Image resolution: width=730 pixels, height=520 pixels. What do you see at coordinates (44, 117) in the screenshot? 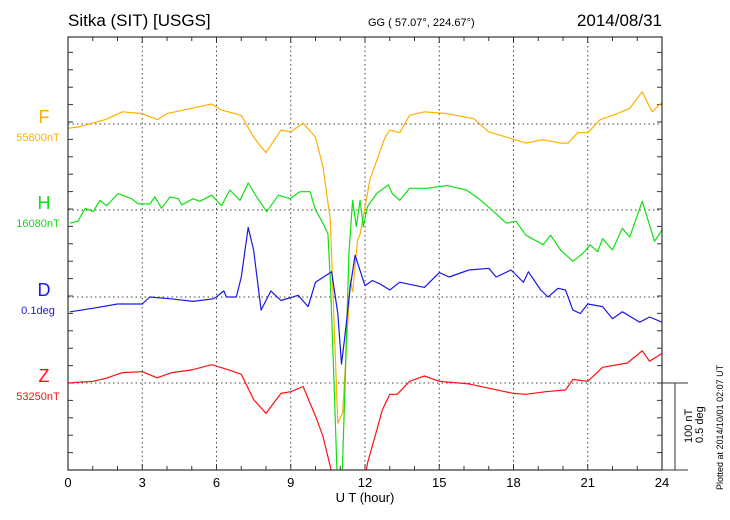
I see `series-name-f: F` at bounding box center [44, 117].